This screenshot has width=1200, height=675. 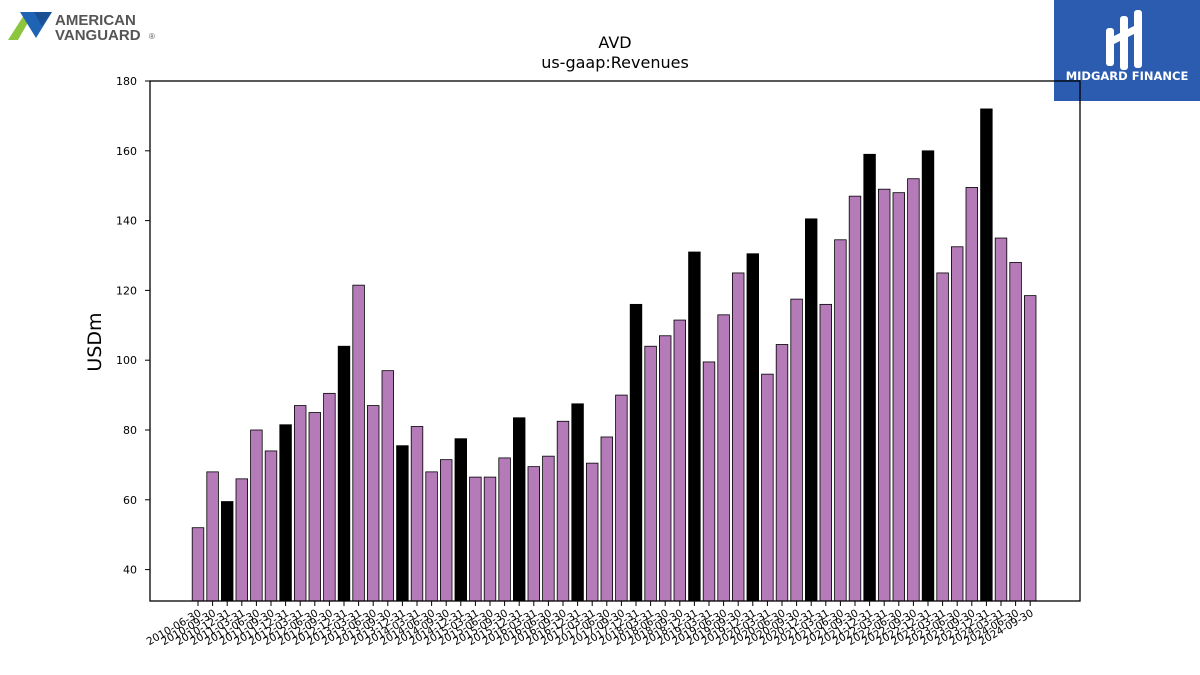 What do you see at coordinates (98, 35) in the screenshot?
I see `logo-line2: VANGUARD` at bounding box center [98, 35].